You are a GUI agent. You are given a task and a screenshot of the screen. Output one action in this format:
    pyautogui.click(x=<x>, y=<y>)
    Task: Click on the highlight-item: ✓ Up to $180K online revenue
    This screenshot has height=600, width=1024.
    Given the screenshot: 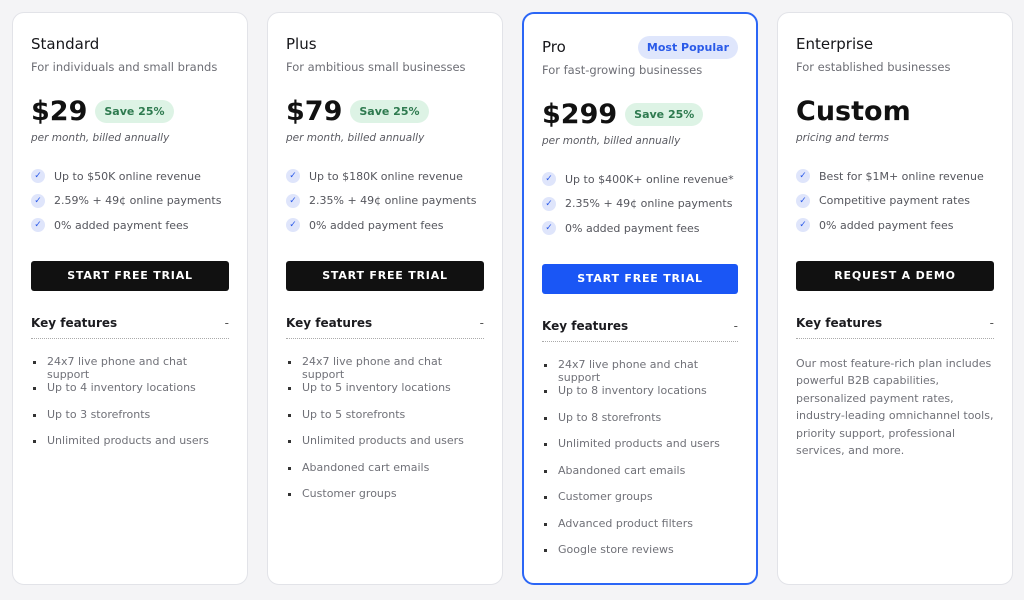 What is the action you would take?
    pyautogui.click(x=385, y=176)
    